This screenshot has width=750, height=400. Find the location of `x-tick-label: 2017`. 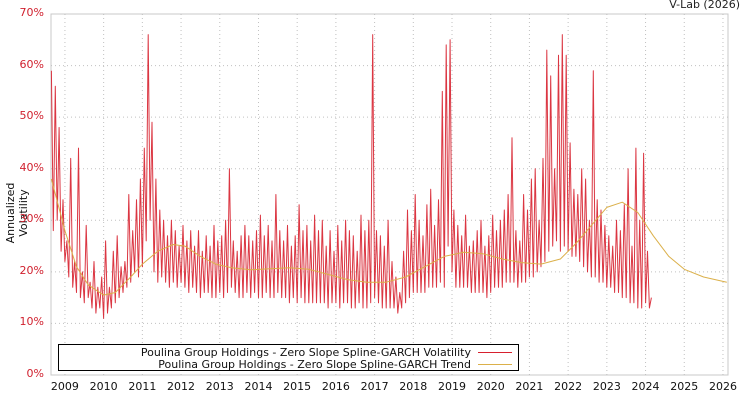

x-tick-label: 2017 is located at coordinates (374, 386).